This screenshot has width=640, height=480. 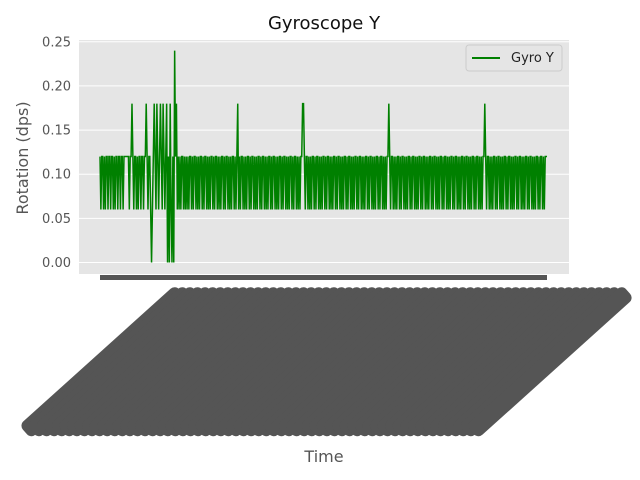 What do you see at coordinates (56, 131) in the screenshot?
I see `y-tick-label: 0.15` at bounding box center [56, 131].